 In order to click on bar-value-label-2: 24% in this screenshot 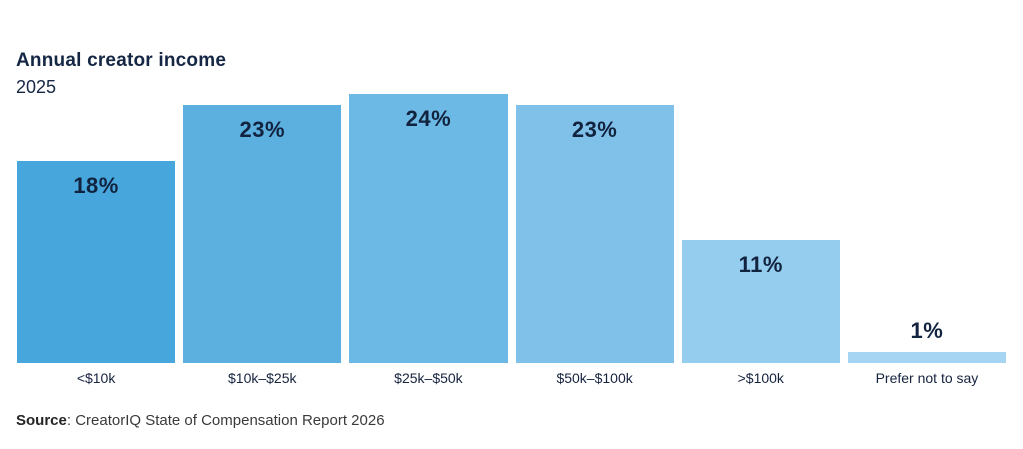, I will do `click(428, 118)`.